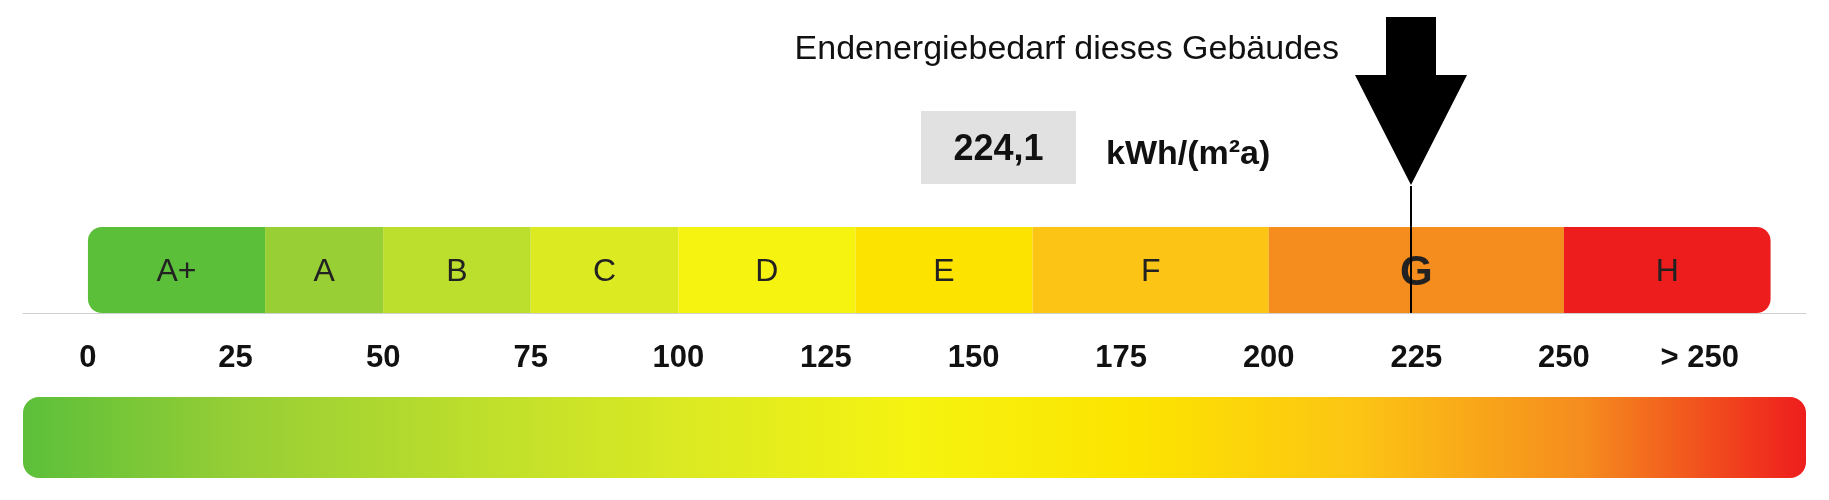 The image size is (1829, 500). I want to click on x-tick-label: > 250, so click(1699, 356).